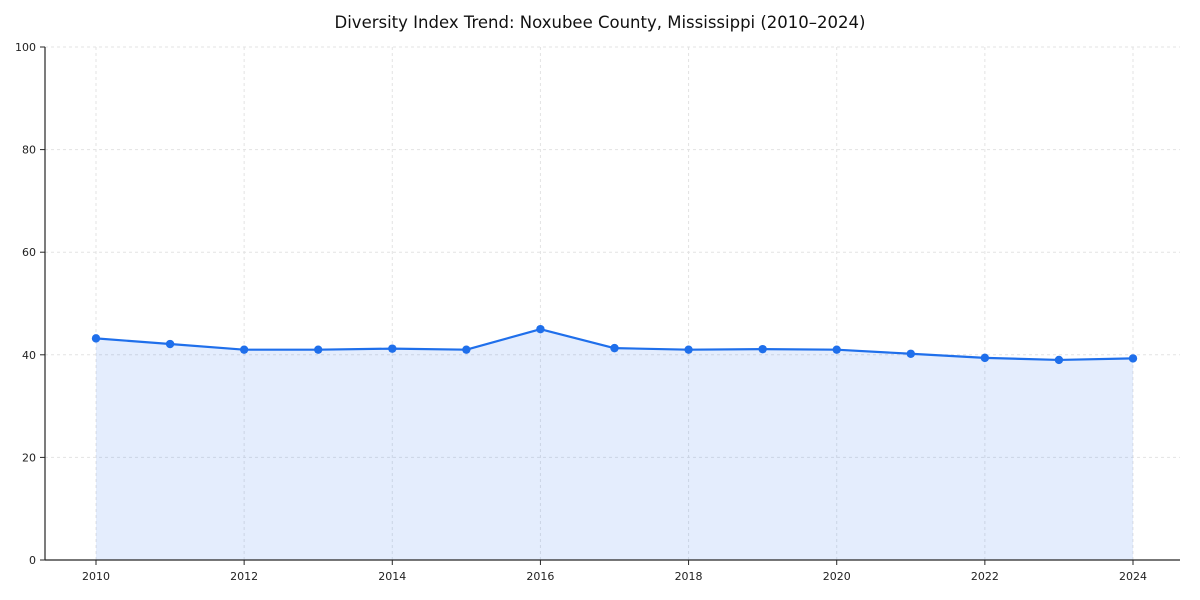 Image resolution: width=1200 pixels, height=600 pixels. I want to click on x-tick-label: 2018, so click(689, 576).